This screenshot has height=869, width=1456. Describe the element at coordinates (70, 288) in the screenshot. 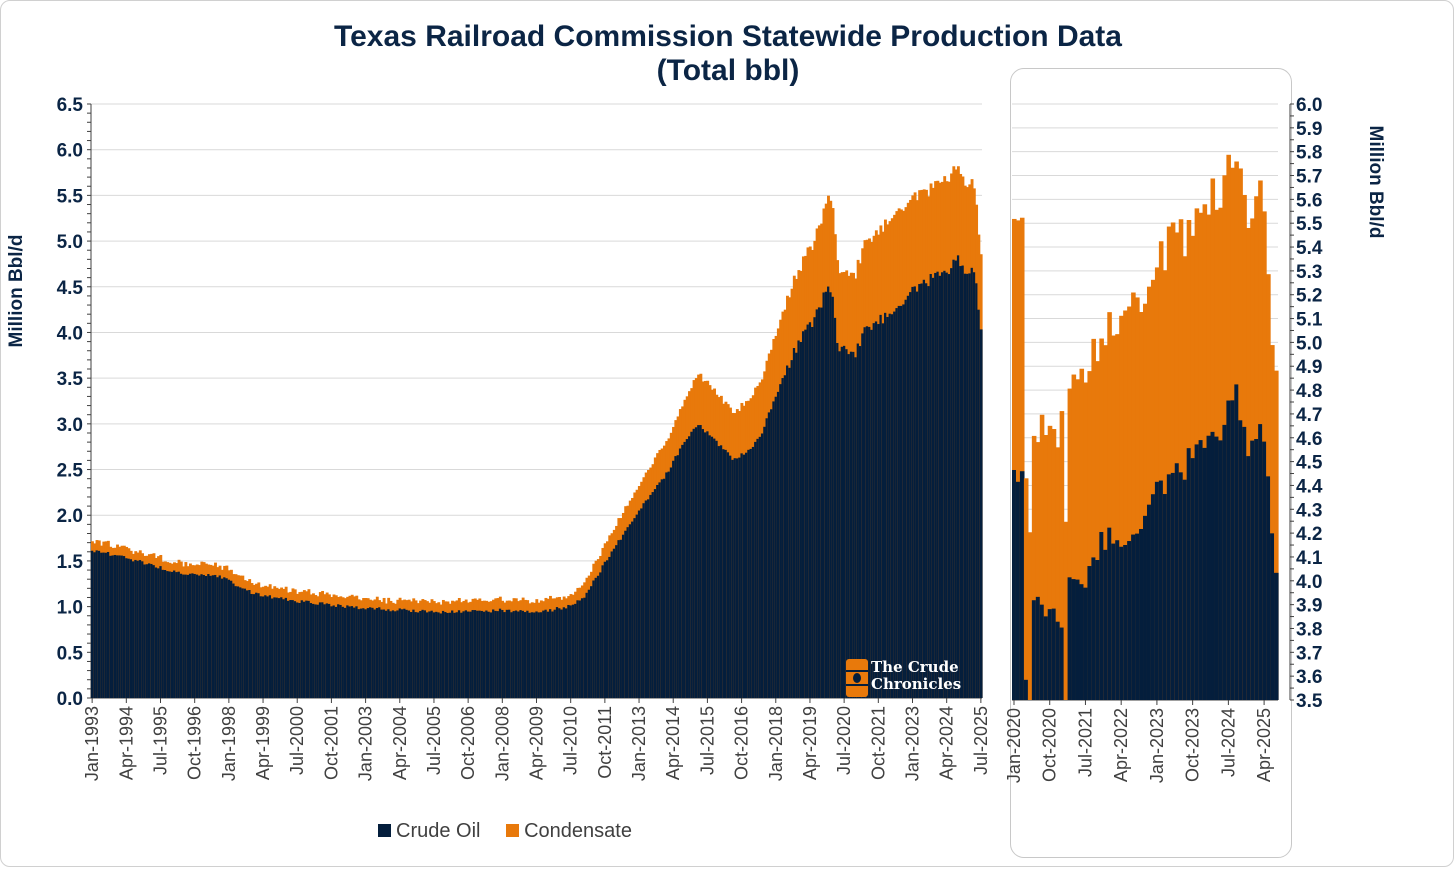

I see `y-tick-label: 4.5` at that location.